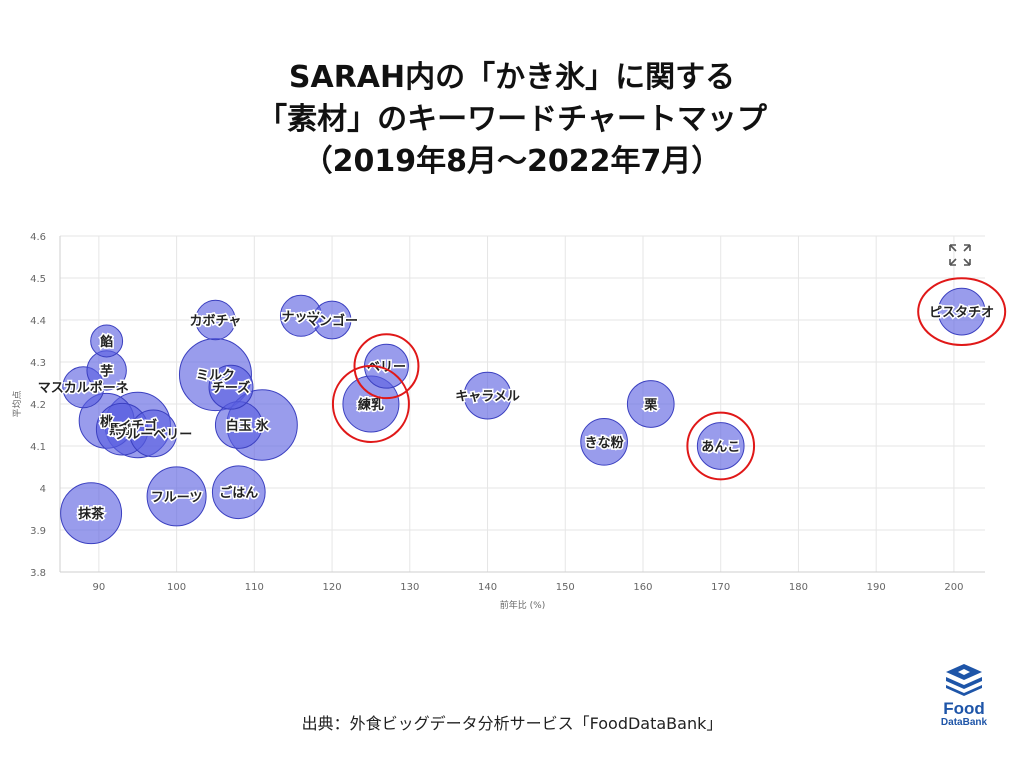  I want to click on bubble-label: ごはん, so click(238, 493).